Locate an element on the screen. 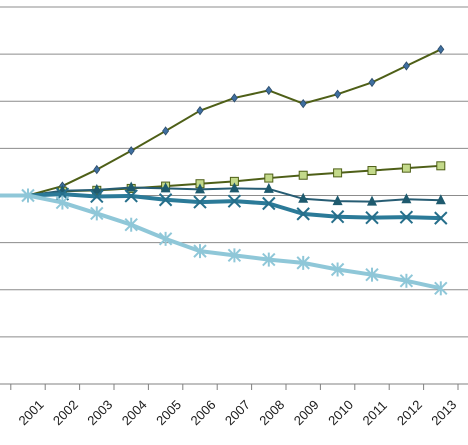  x-tick-label: 2006 is located at coordinates (203, 412).